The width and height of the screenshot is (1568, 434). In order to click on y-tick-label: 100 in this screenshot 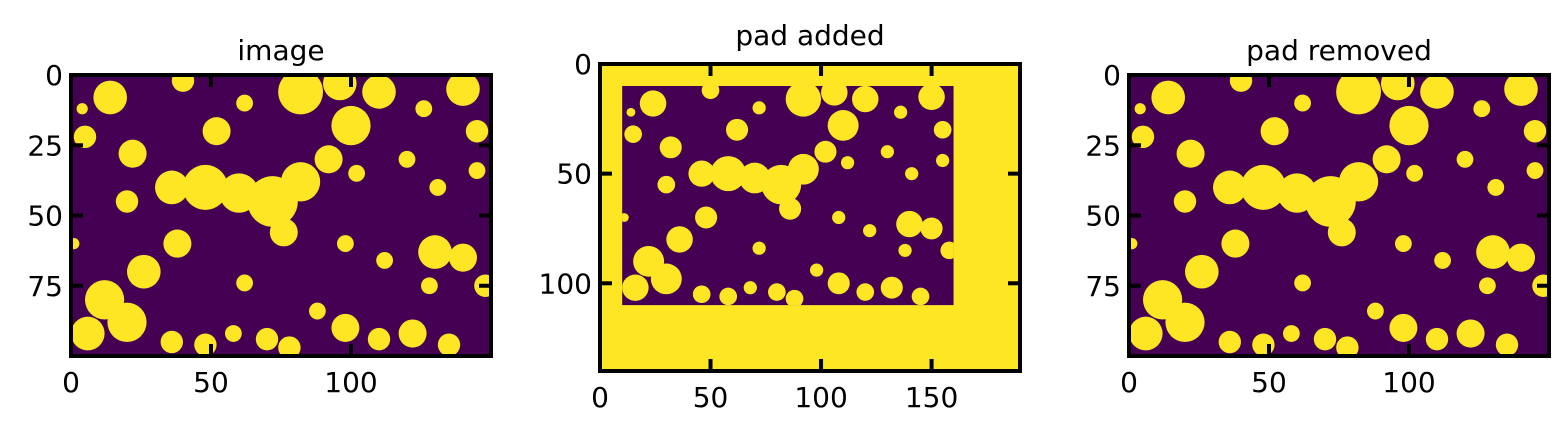, I will do `click(565, 283)`.